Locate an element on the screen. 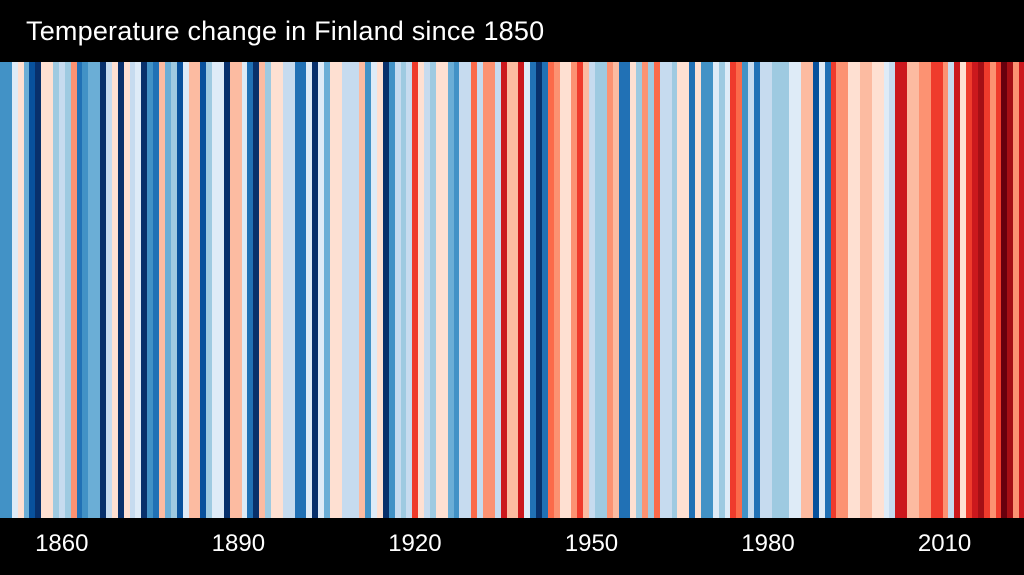 The image size is (1024, 575). stripe-1917 is located at coordinates (397, 290).